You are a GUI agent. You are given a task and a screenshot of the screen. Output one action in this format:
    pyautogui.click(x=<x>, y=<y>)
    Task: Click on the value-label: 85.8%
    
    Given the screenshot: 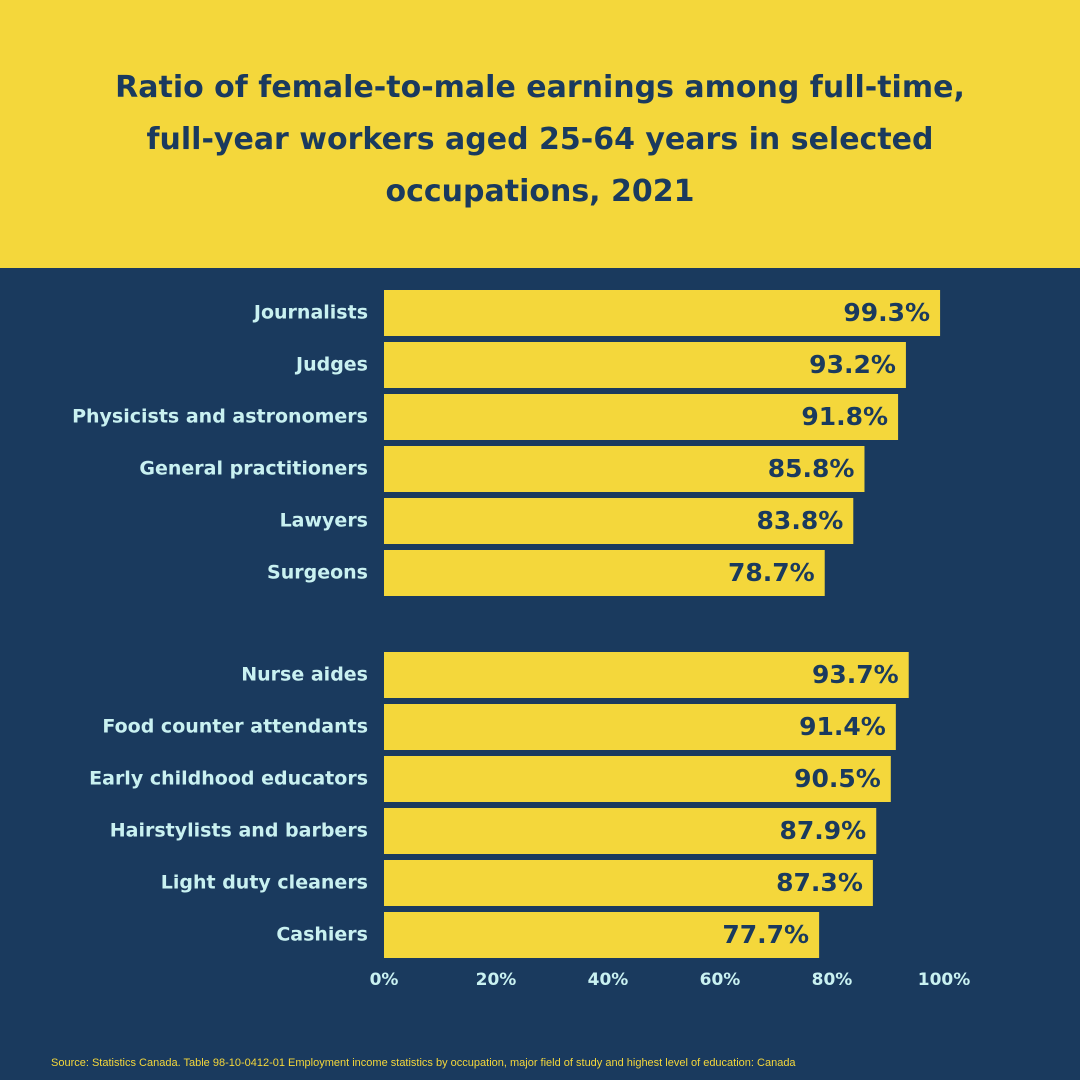 What is the action you would take?
    pyautogui.click(x=811, y=468)
    